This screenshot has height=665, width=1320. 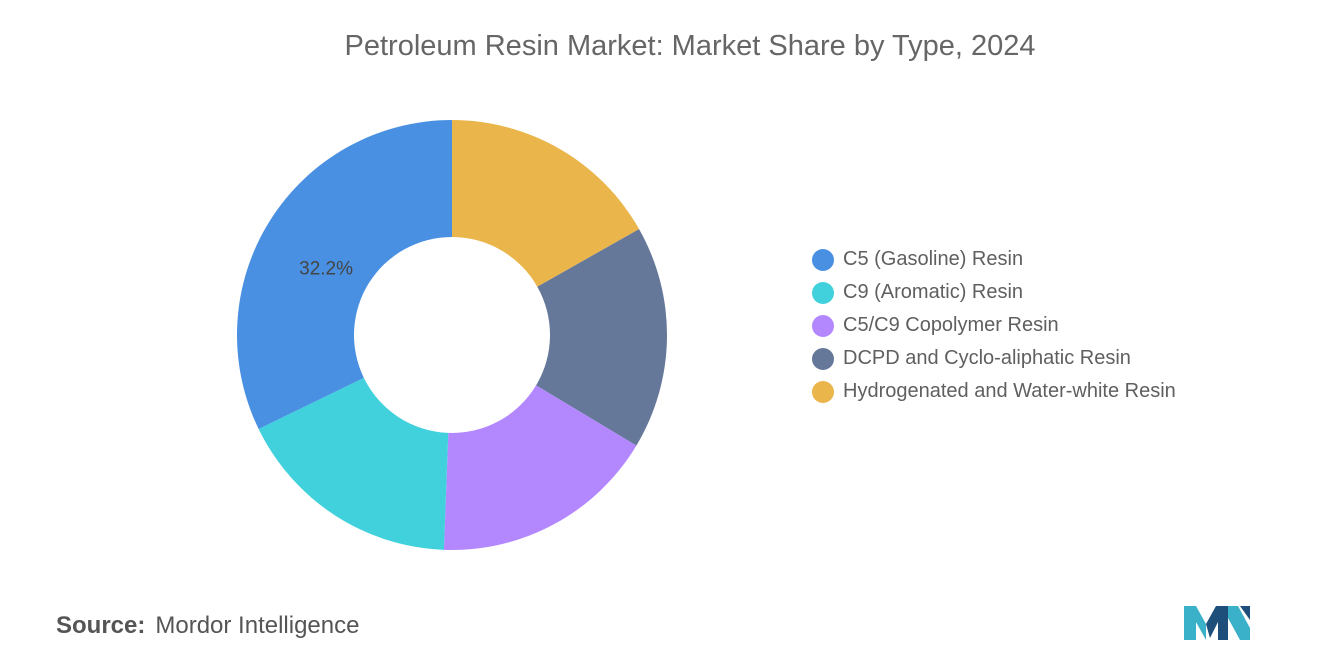 I want to click on legend-label: DCPD and Cyclo-aliphatic Resin, so click(x=987, y=358).